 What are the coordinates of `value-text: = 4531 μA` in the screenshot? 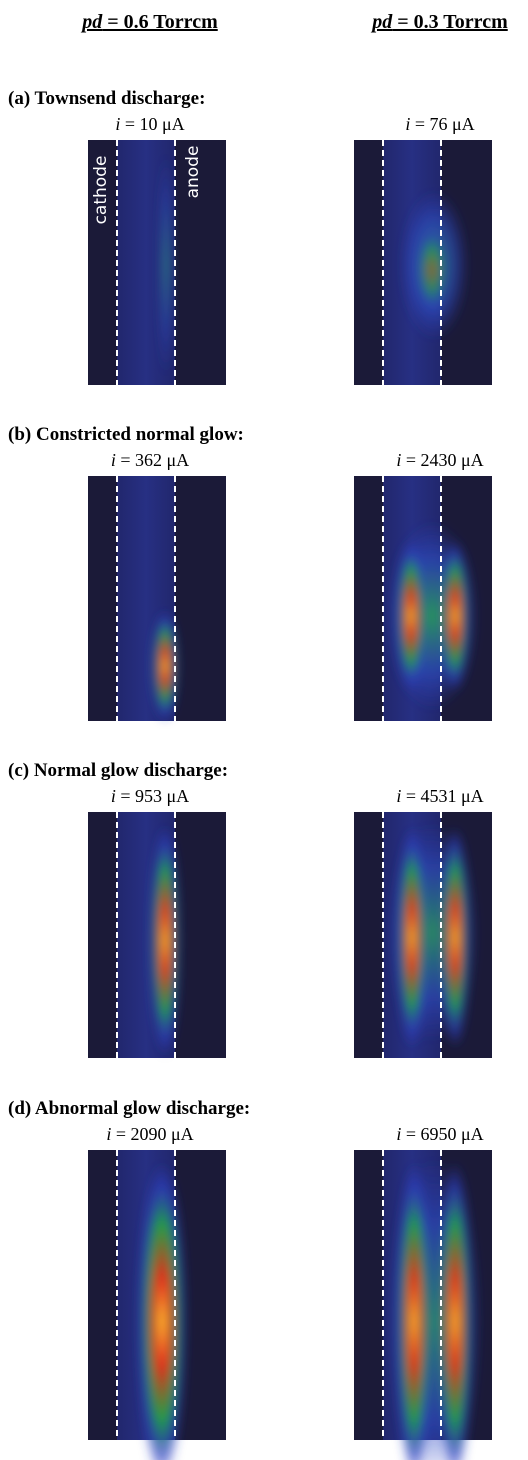 It's located at (442, 796).